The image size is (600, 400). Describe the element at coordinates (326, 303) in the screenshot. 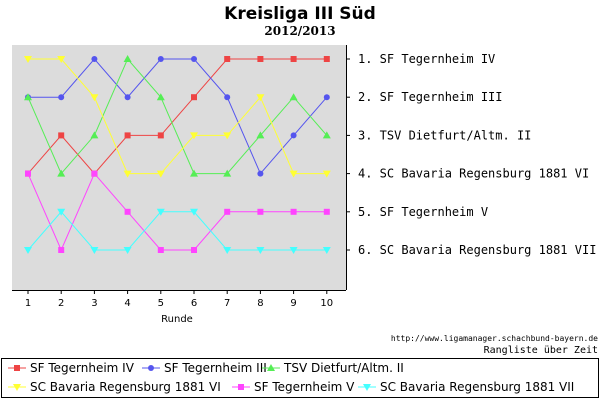

I see `x-tick-label: 10` at that location.